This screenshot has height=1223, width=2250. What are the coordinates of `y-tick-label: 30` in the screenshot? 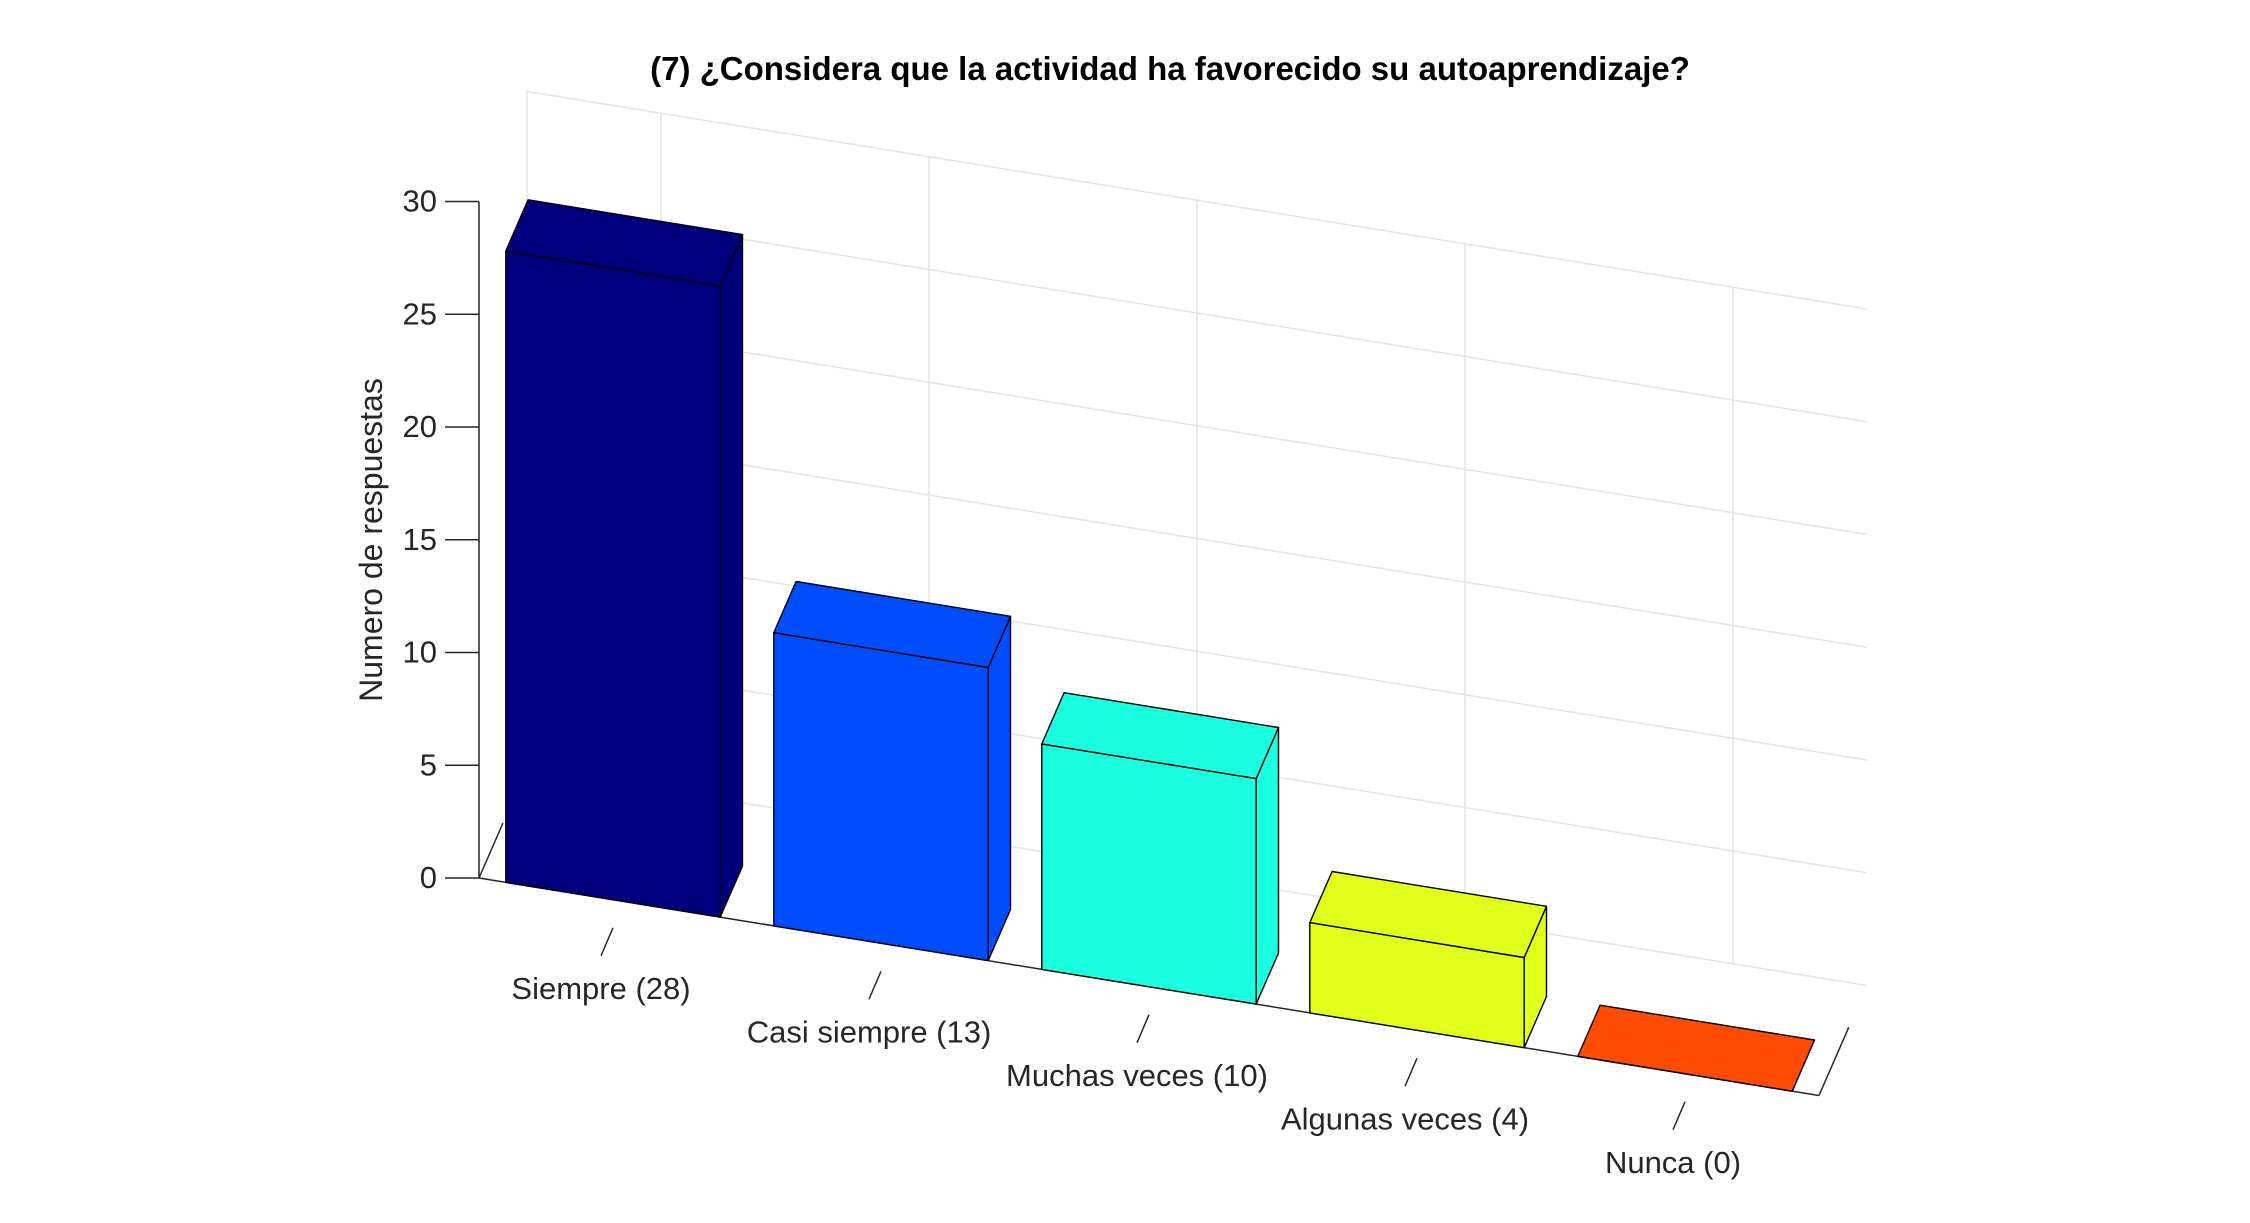 It's located at (420, 201).